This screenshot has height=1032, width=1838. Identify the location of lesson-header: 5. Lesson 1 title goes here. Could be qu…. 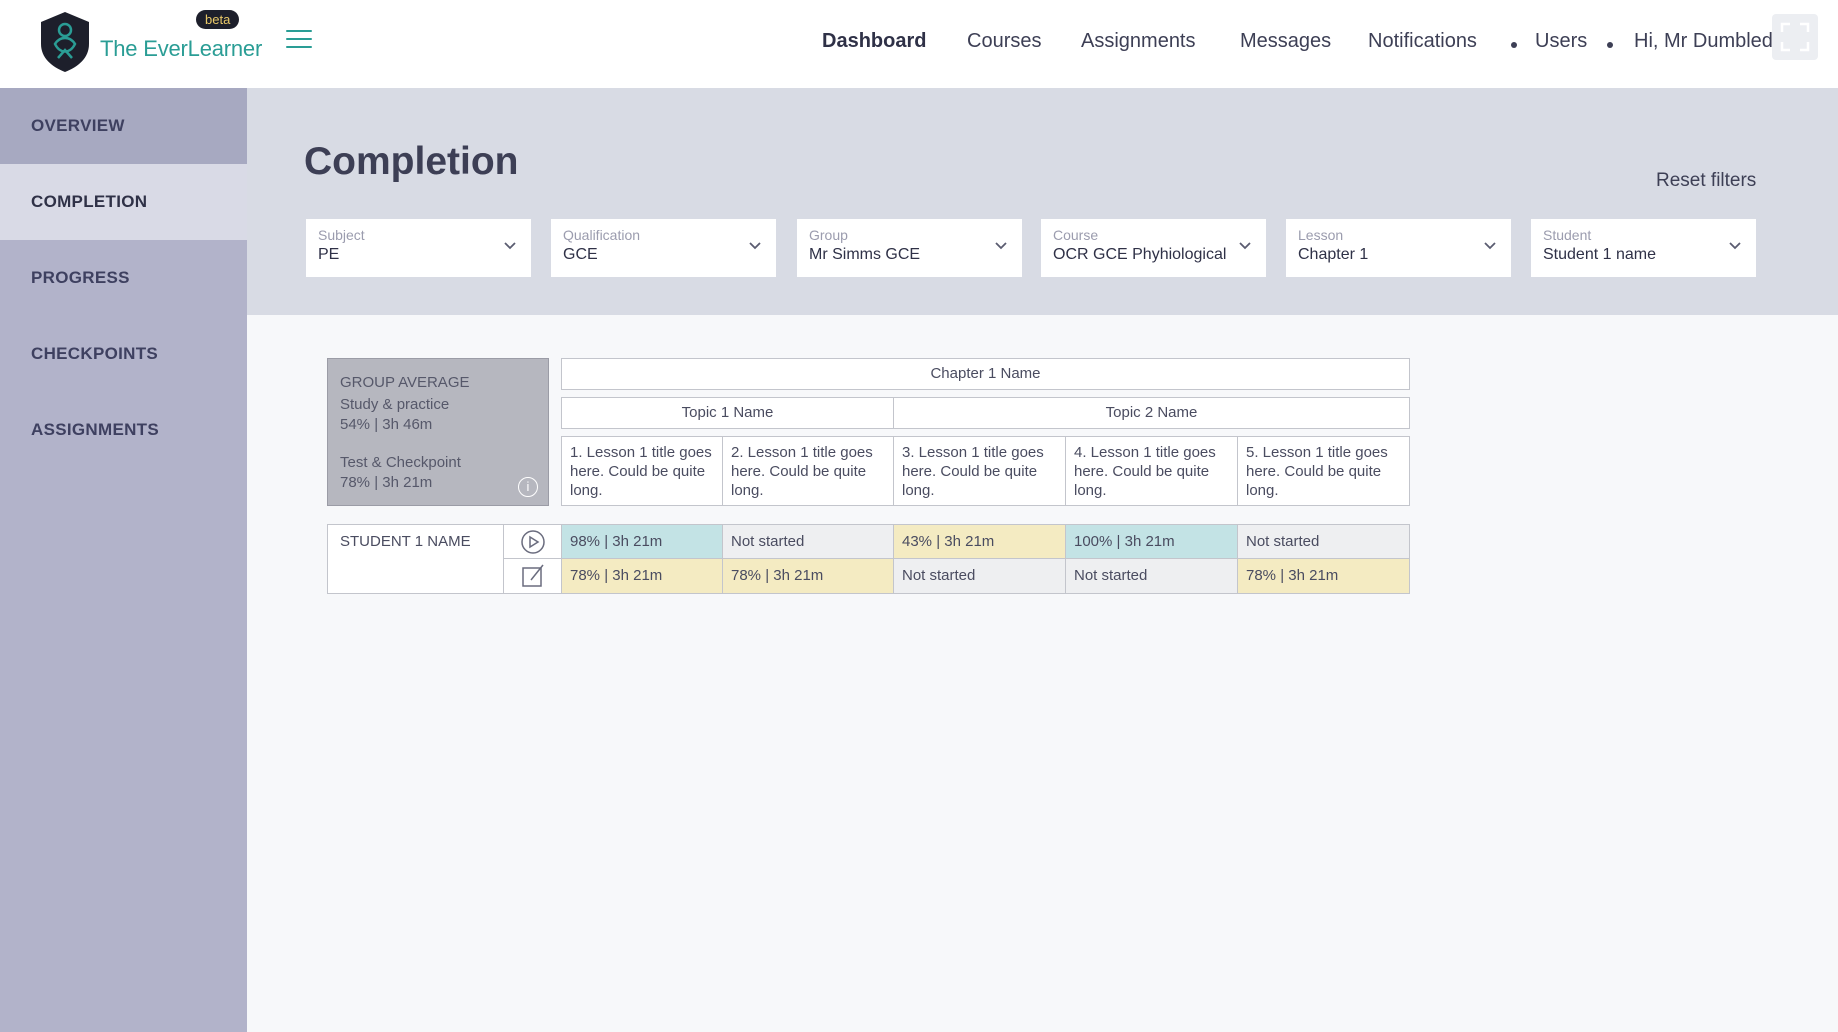
(1323, 471).